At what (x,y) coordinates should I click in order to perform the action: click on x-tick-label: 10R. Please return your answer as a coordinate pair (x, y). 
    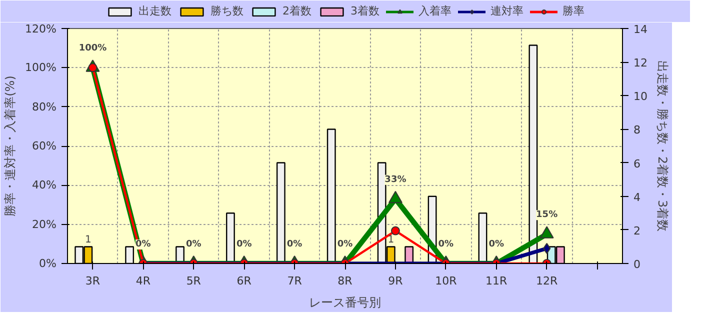
    Looking at the image, I should click on (446, 281).